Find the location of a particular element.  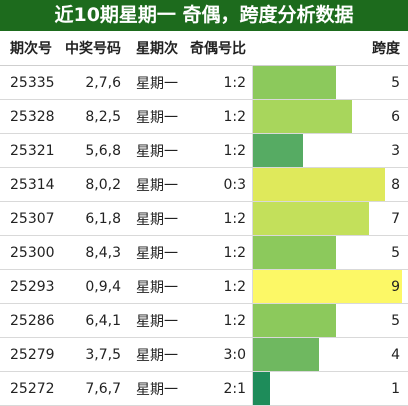

table-row: 25293 0,9,4 星期一 1:2 9 is located at coordinates (204, 287).